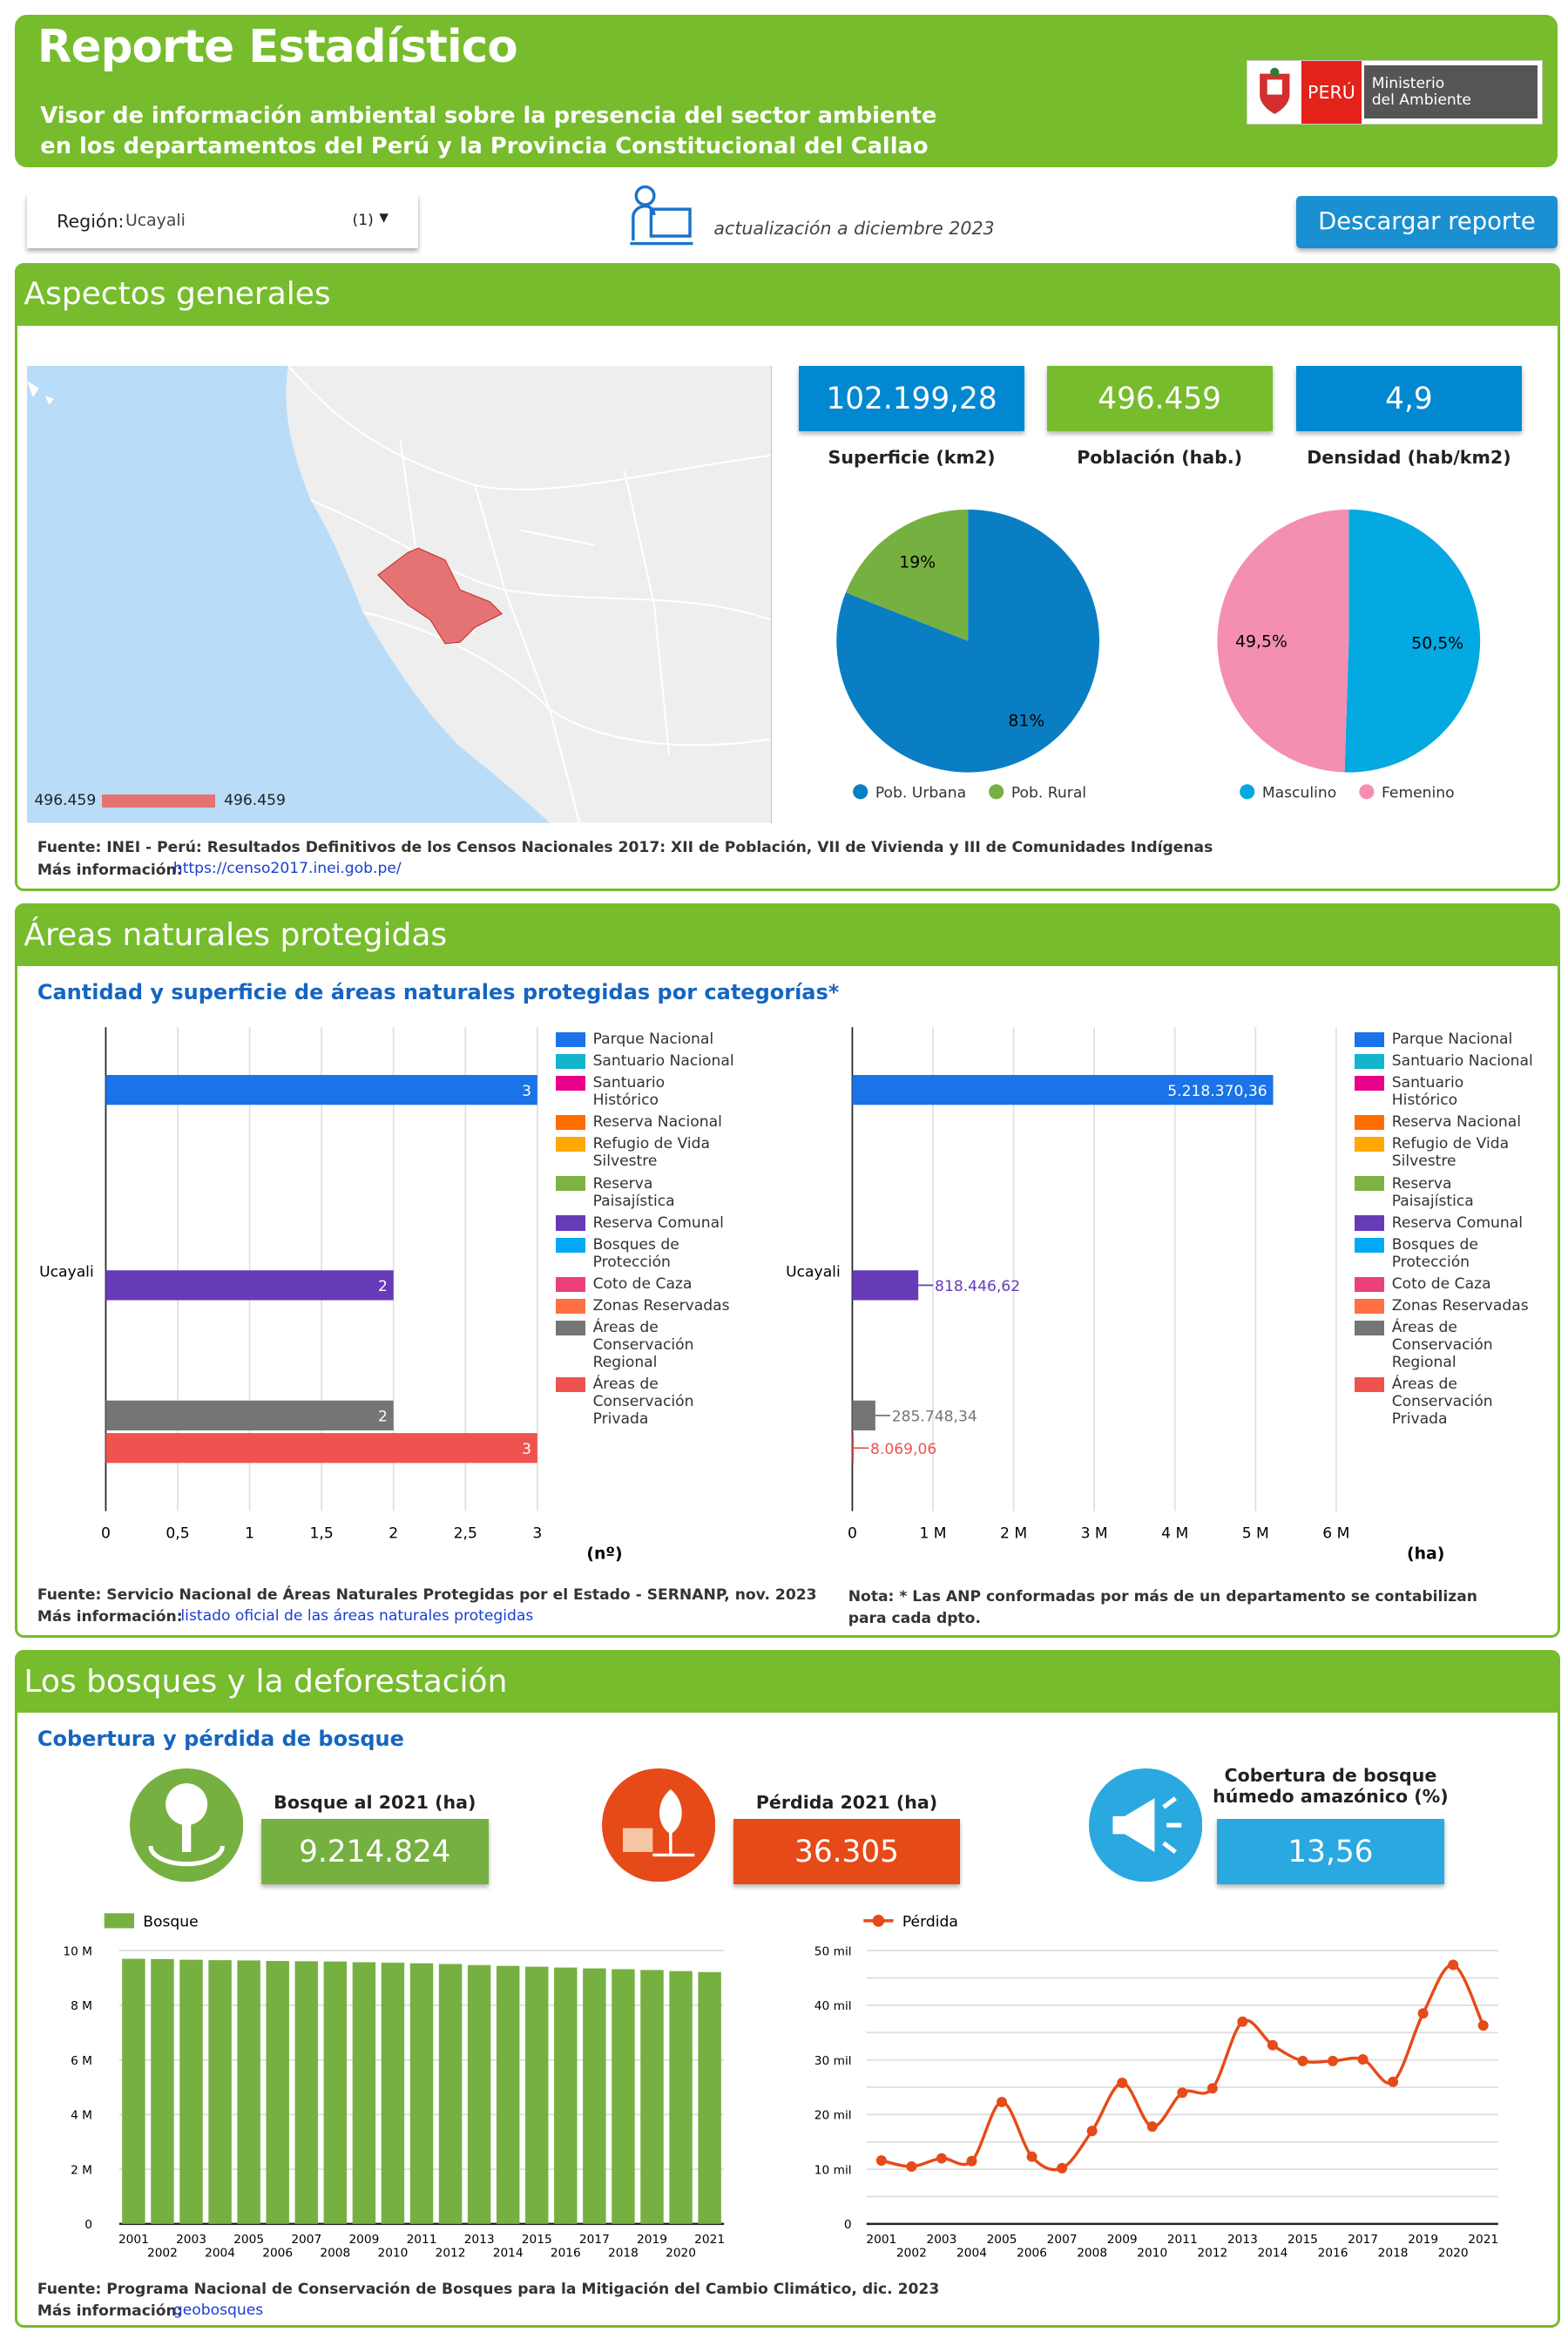 The height and width of the screenshot is (2339, 1568). What do you see at coordinates (162, 2253) in the screenshot?
I see `x-tick-label: 2002` at bounding box center [162, 2253].